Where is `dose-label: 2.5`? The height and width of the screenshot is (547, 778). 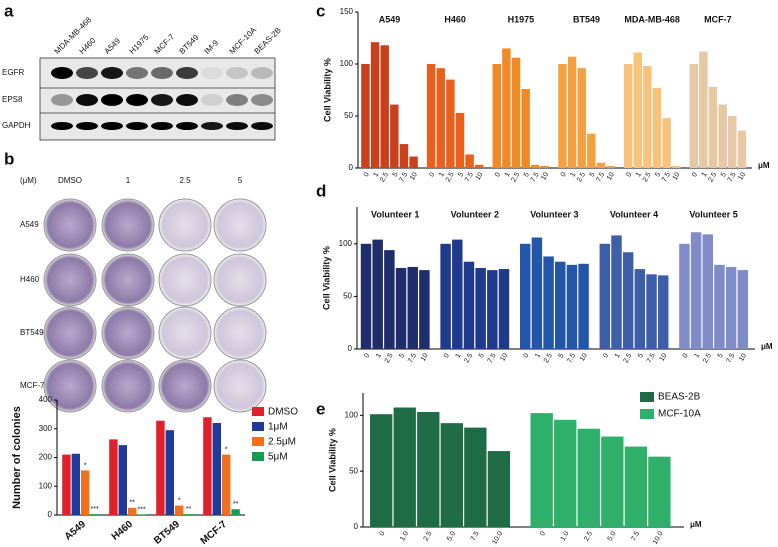 dose-label: 2.5 is located at coordinates (185, 180).